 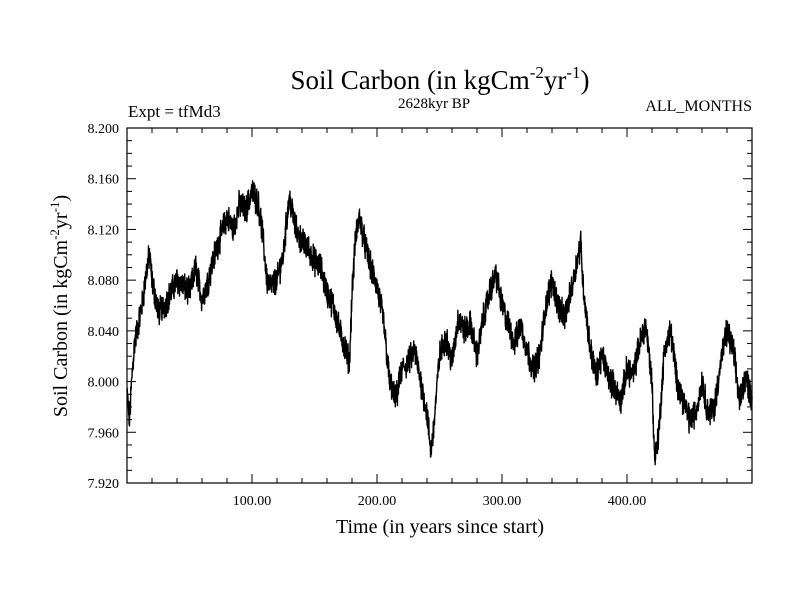 What do you see at coordinates (502, 501) in the screenshot?
I see `x-tick-label: 300.00` at bounding box center [502, 501].